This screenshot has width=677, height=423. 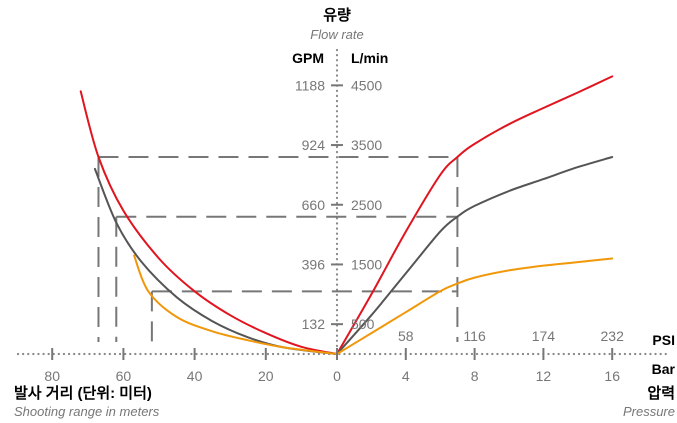 I want to click on gpm-tick-label: 132, so click(x=314, y=324).